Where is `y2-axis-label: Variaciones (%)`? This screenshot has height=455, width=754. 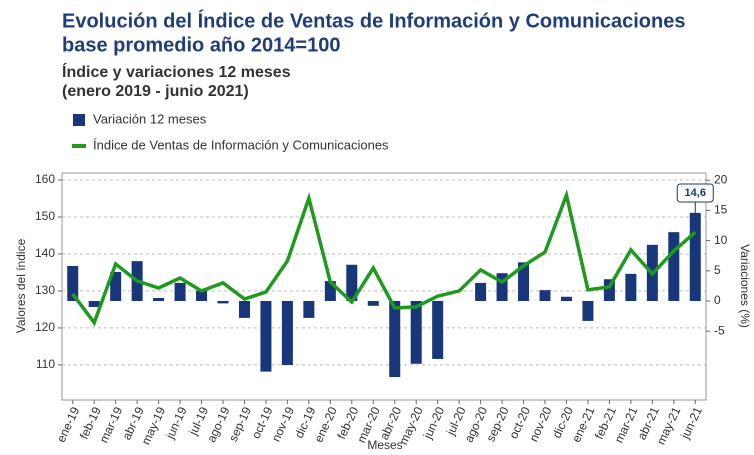
y2-axis-label: Variaciones (%) is located at coordinates (745, 286).